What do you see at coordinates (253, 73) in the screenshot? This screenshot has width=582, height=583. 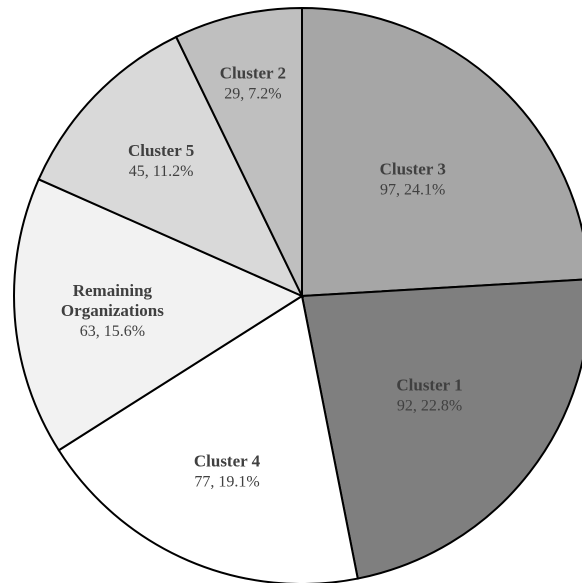 I see `slice-name: Cluster 2` at bounding box center [253, 73].